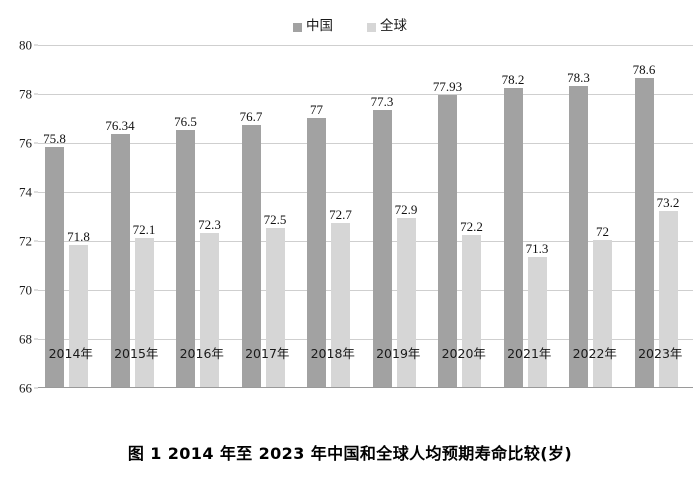 The image size is (700, 490). Describe the element at coordinates (19, 217) in the screenshot. I see `y-axis: 66 68 70 72 74 76 78 80` at that location.